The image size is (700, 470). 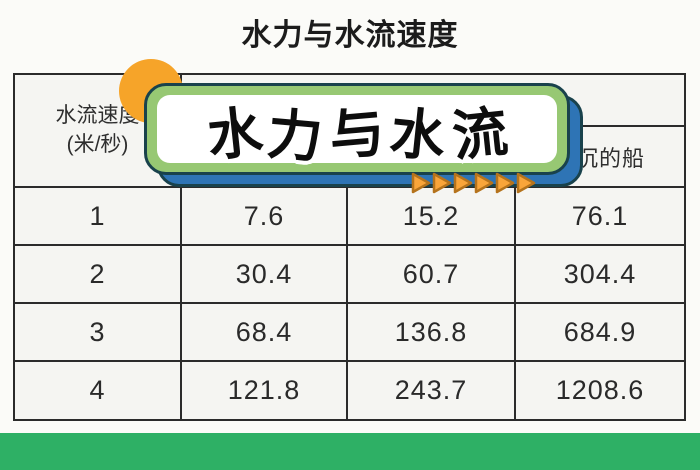 I want to click on table-cell-r1c1: 1, so click(x=98, y=217).